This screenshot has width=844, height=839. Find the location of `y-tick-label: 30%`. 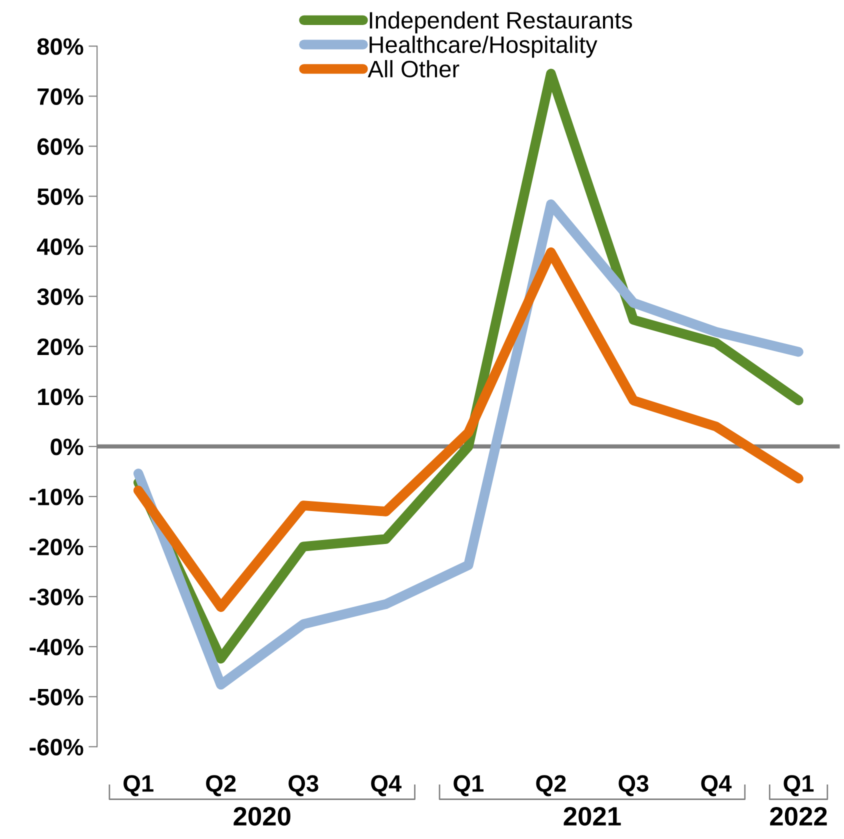

y-tick-label: 30% is located at coordinates (60, 297).